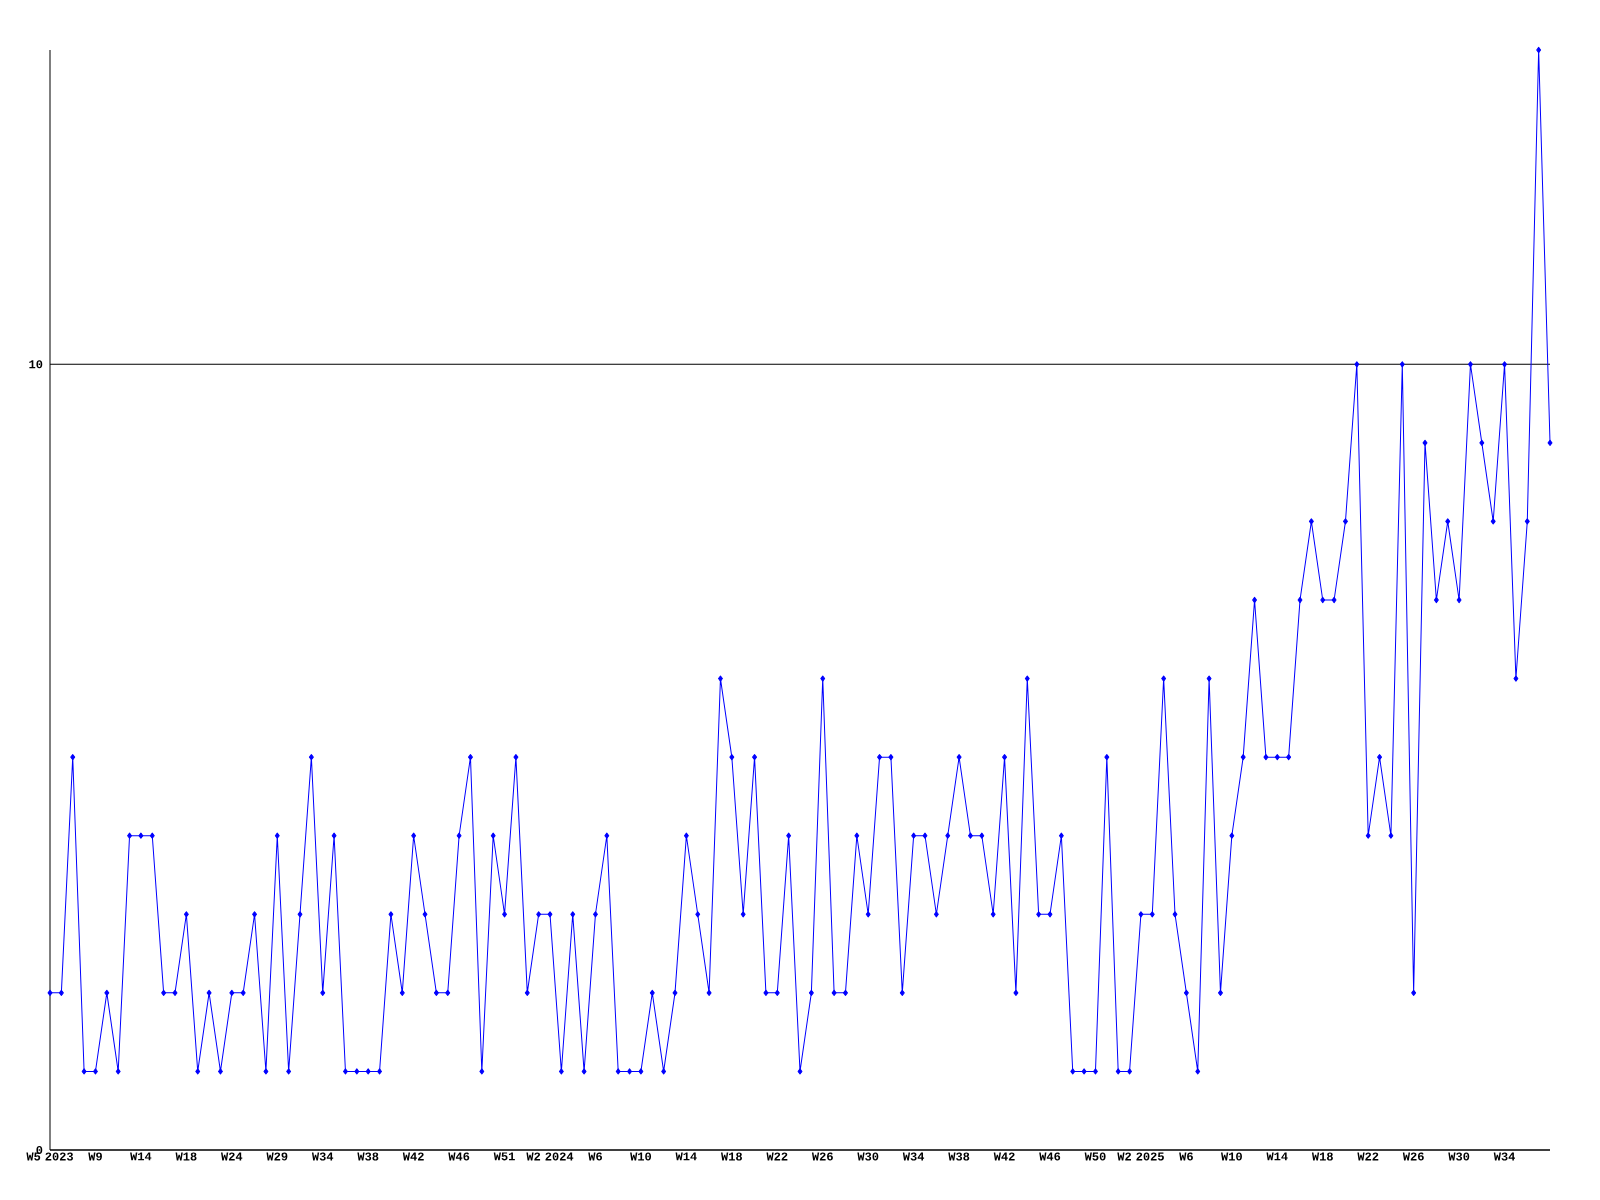 The width and height of the screenshot is (1600, 1200). What do you see at coordinates (95, 1156) in the screenshot?
I see `x-tick-label: W9` at bounding box center [95, 1156].